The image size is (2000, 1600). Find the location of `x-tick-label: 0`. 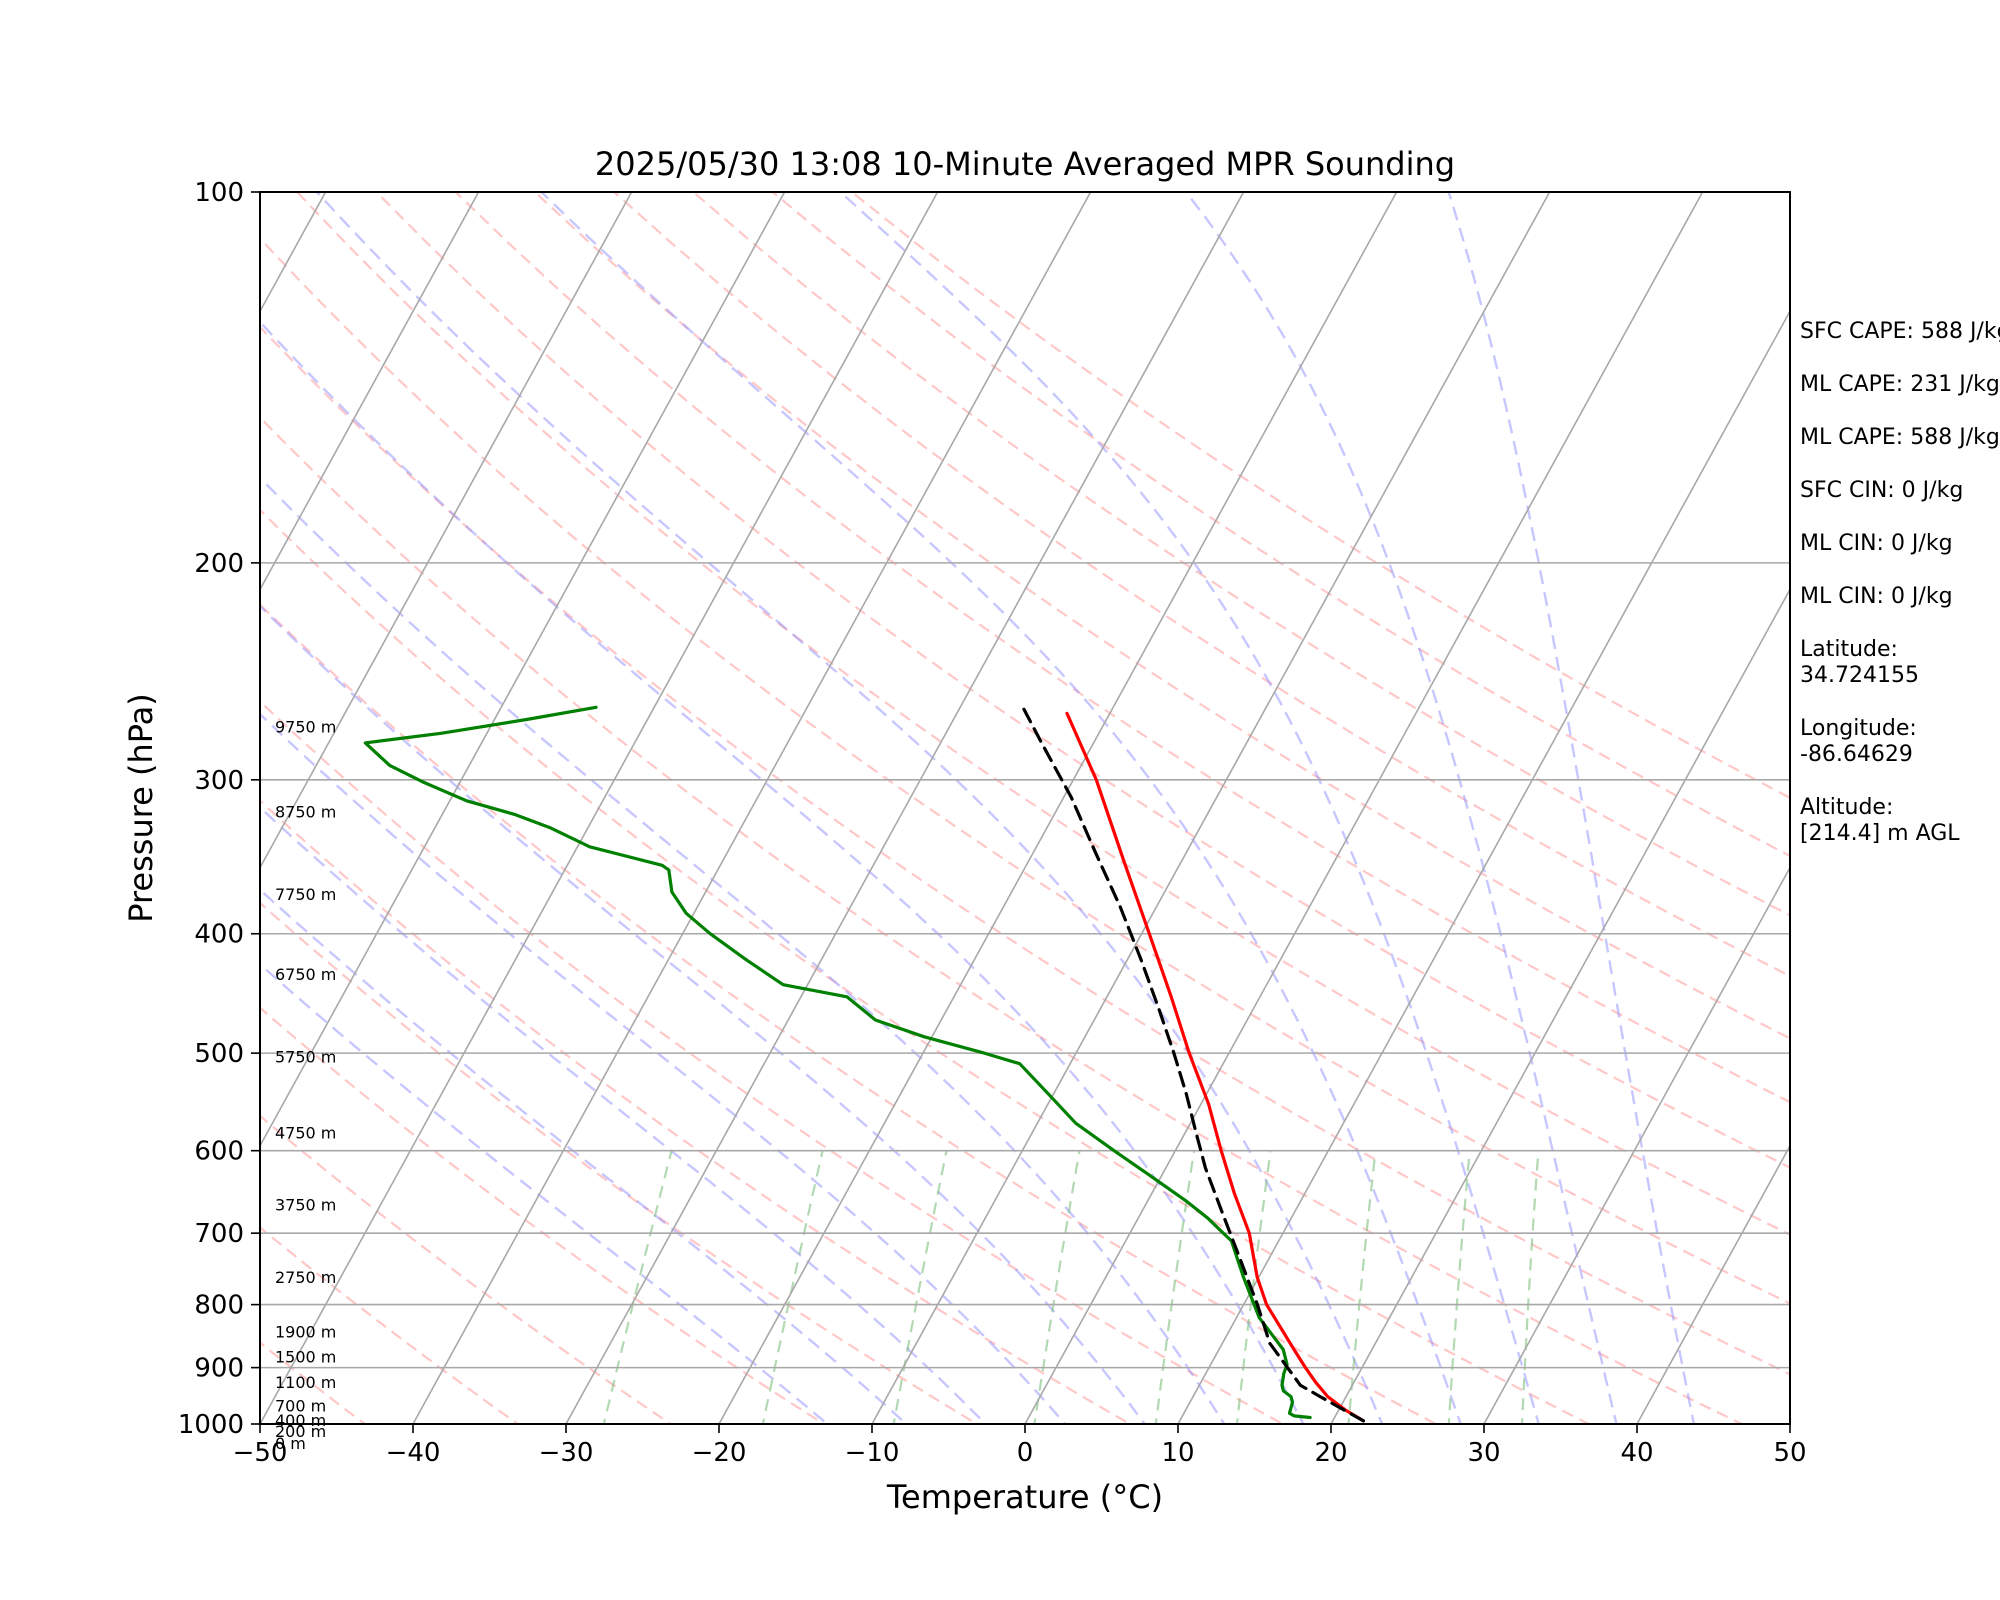

x-tick-label: 0 is located at coordinates (1025, 1453).